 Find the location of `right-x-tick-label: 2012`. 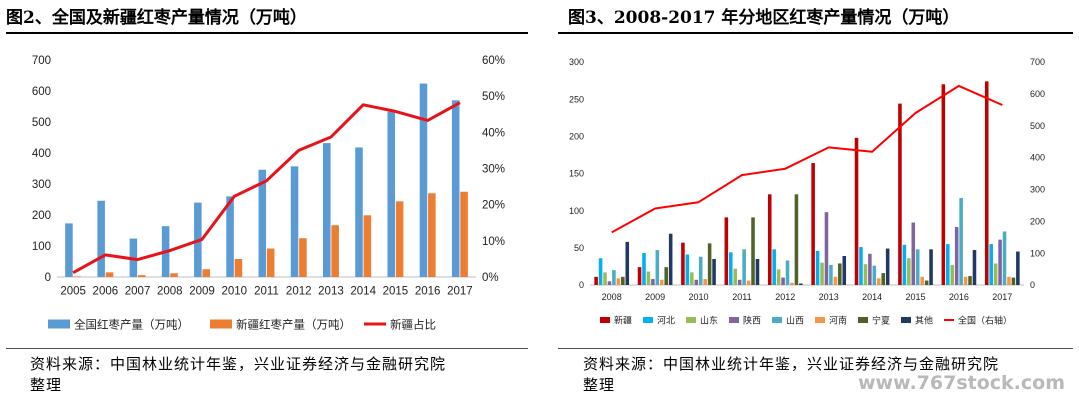

right-x-tick-label: 2012 is located at coordinates (785, 297).